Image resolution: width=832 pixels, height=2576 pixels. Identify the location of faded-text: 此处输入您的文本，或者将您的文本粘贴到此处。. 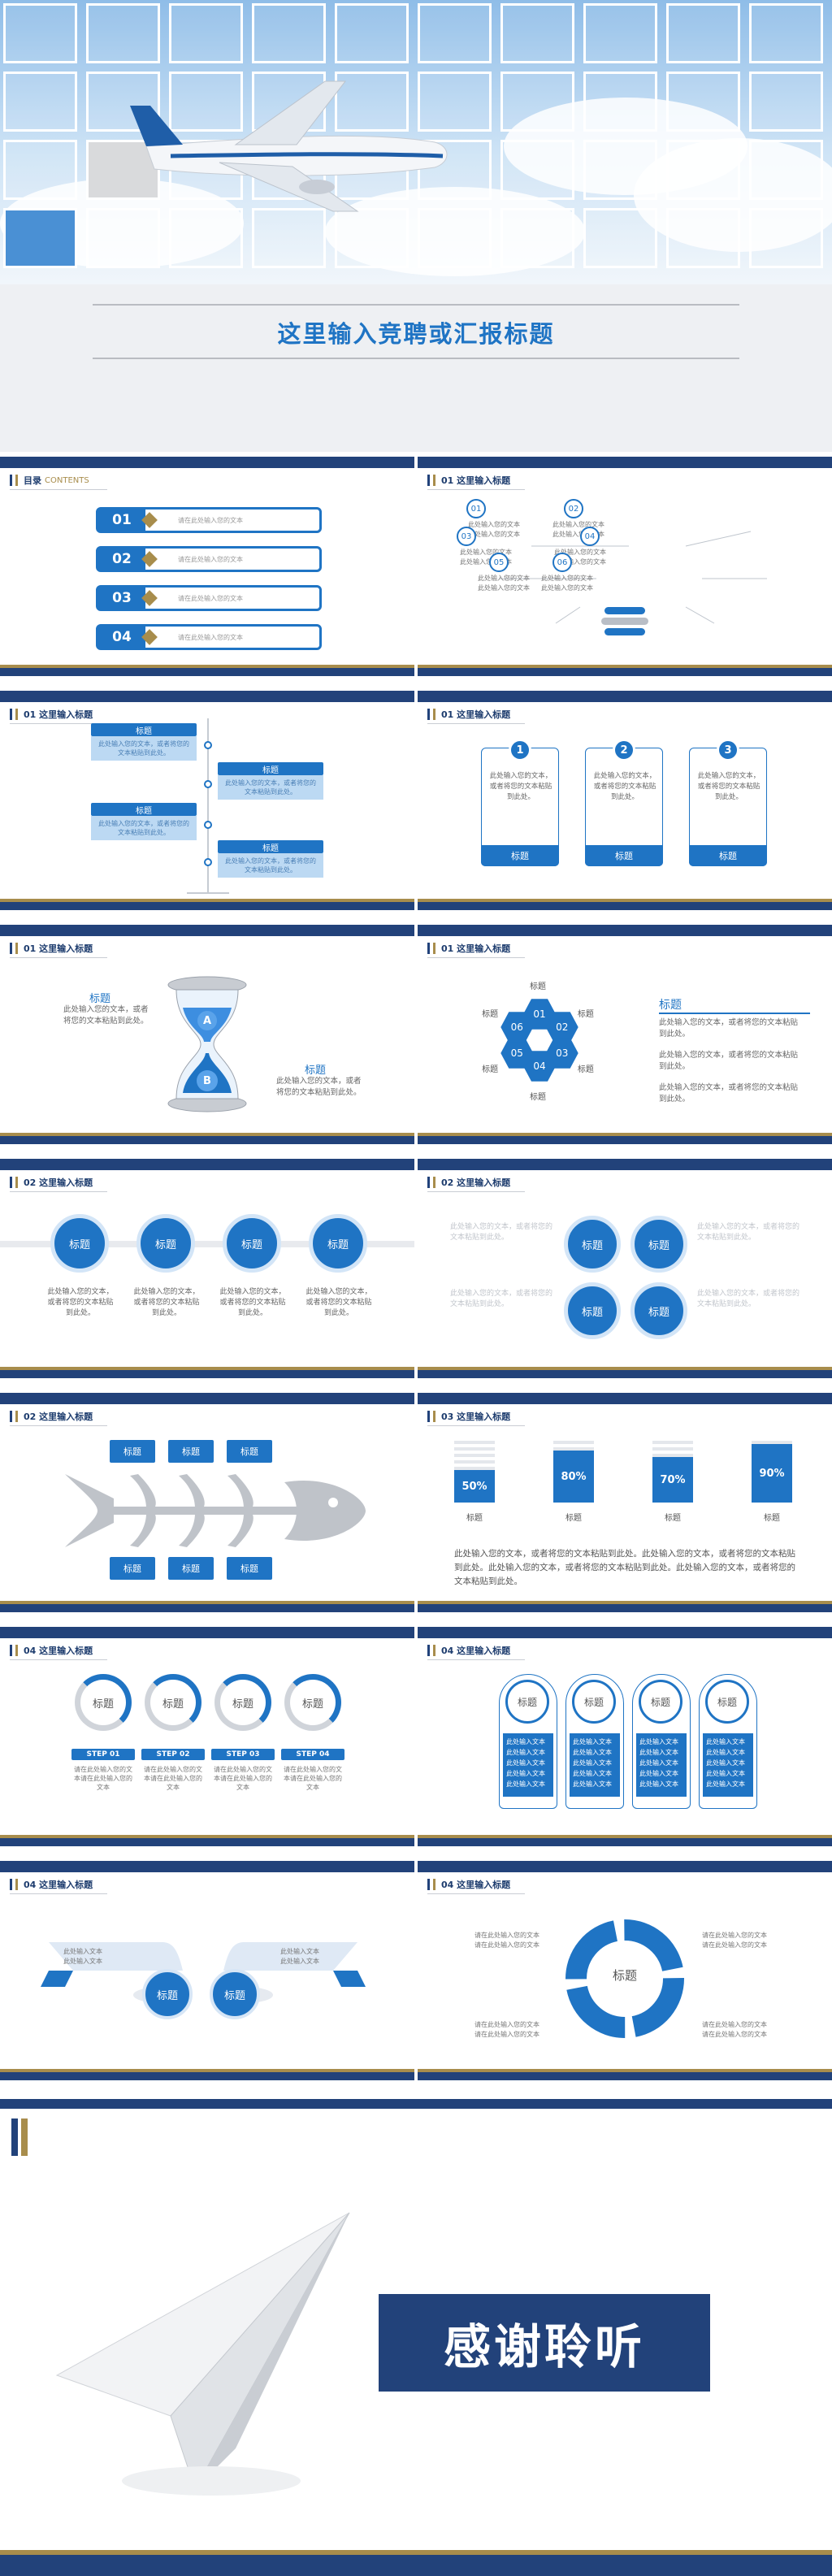
(502, 1299).